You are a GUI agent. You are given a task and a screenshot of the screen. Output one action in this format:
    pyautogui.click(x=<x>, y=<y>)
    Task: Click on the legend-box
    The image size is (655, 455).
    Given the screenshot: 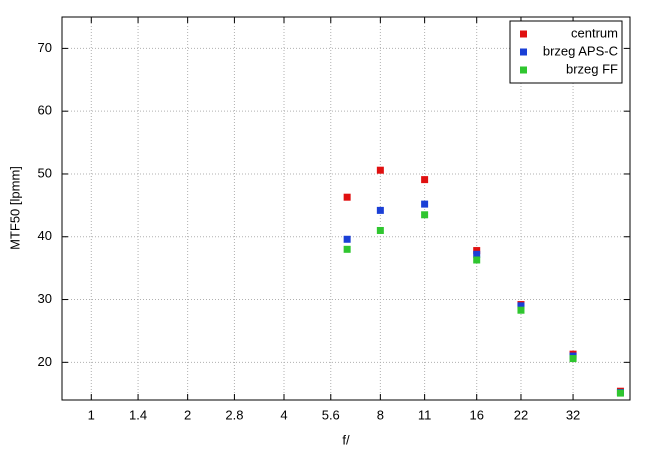 What is the action you would take?
    pyautogui.click(x=566, y=52)
    